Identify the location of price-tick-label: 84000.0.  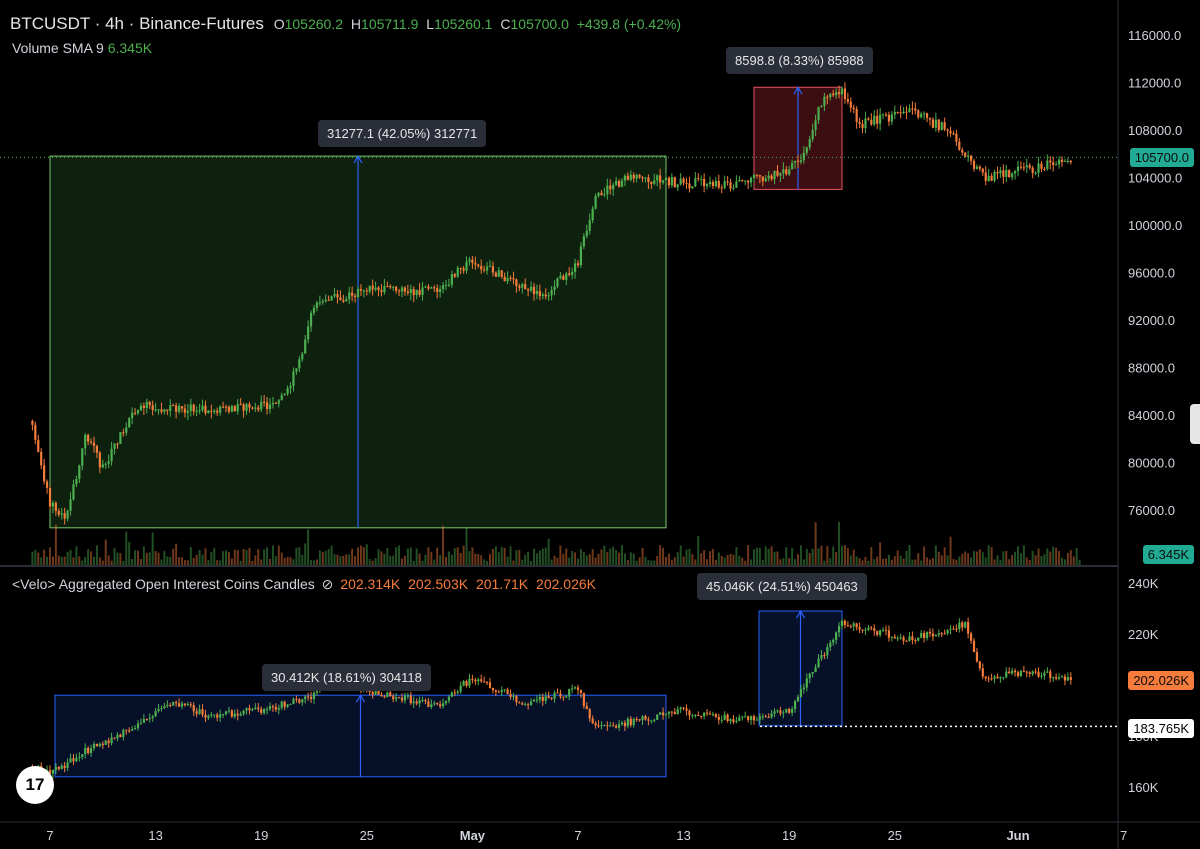
(1151, 415).